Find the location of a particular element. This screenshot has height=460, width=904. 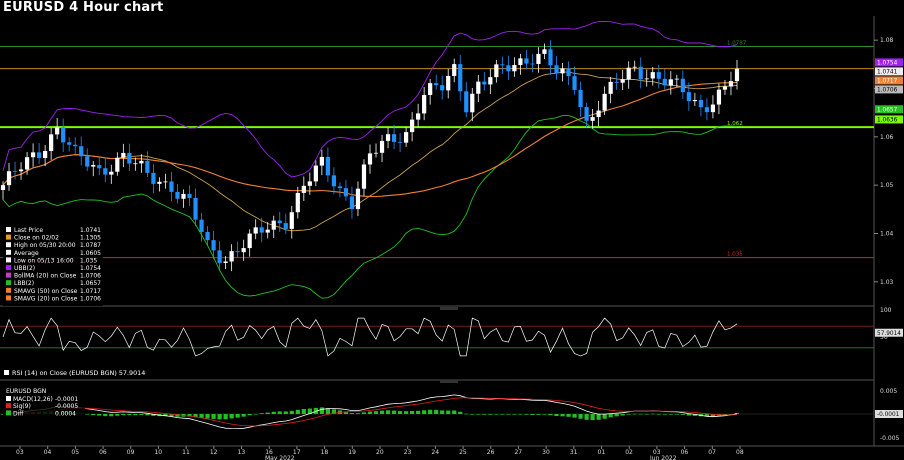

x-tick-label: 03 is located at coordinates (657, 452).